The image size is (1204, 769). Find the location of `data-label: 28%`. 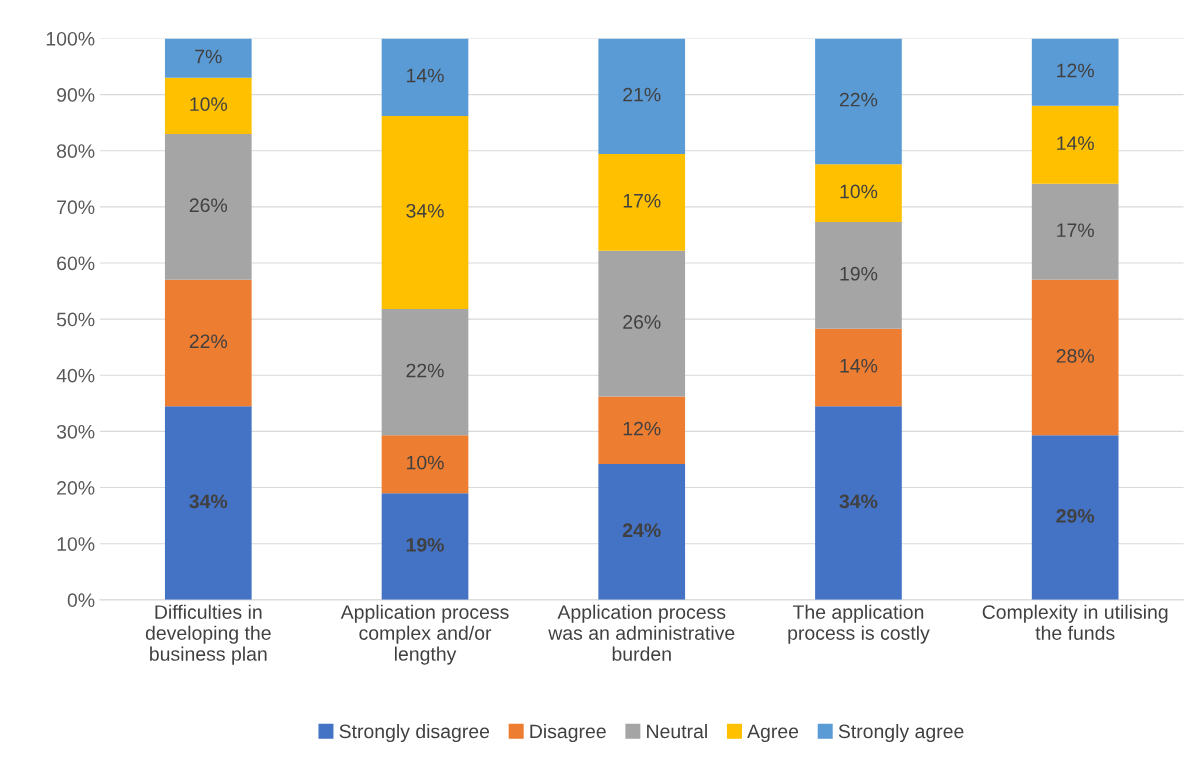

data-label: 28% is located at coordinates (1075, 356).